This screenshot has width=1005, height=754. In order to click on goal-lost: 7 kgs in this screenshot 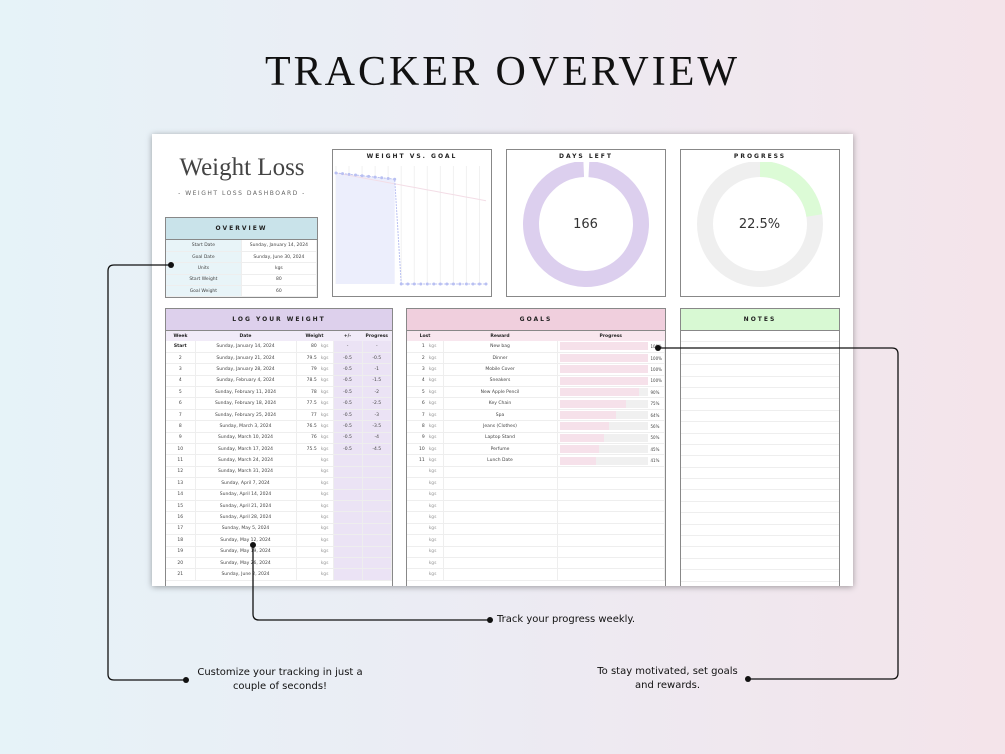, I will do `click(425, 415)`.